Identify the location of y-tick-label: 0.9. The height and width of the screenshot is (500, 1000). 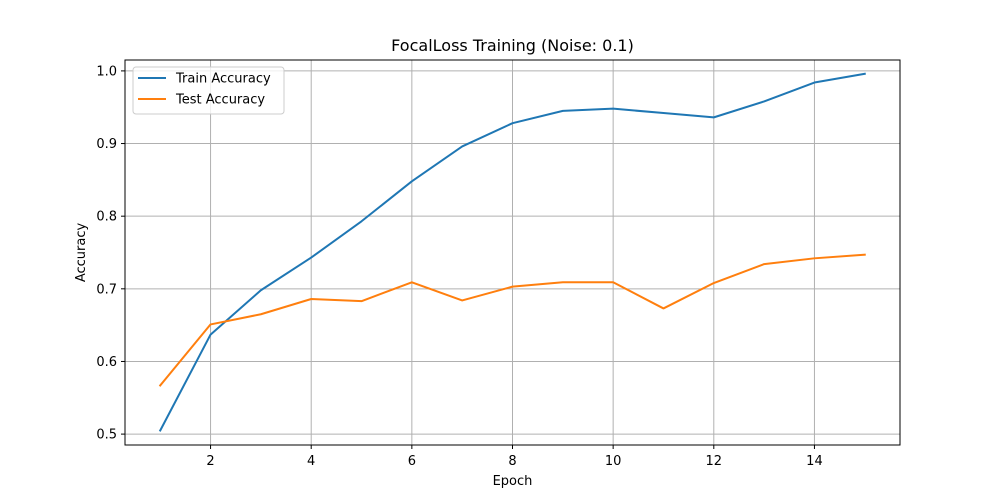
(106, 144).